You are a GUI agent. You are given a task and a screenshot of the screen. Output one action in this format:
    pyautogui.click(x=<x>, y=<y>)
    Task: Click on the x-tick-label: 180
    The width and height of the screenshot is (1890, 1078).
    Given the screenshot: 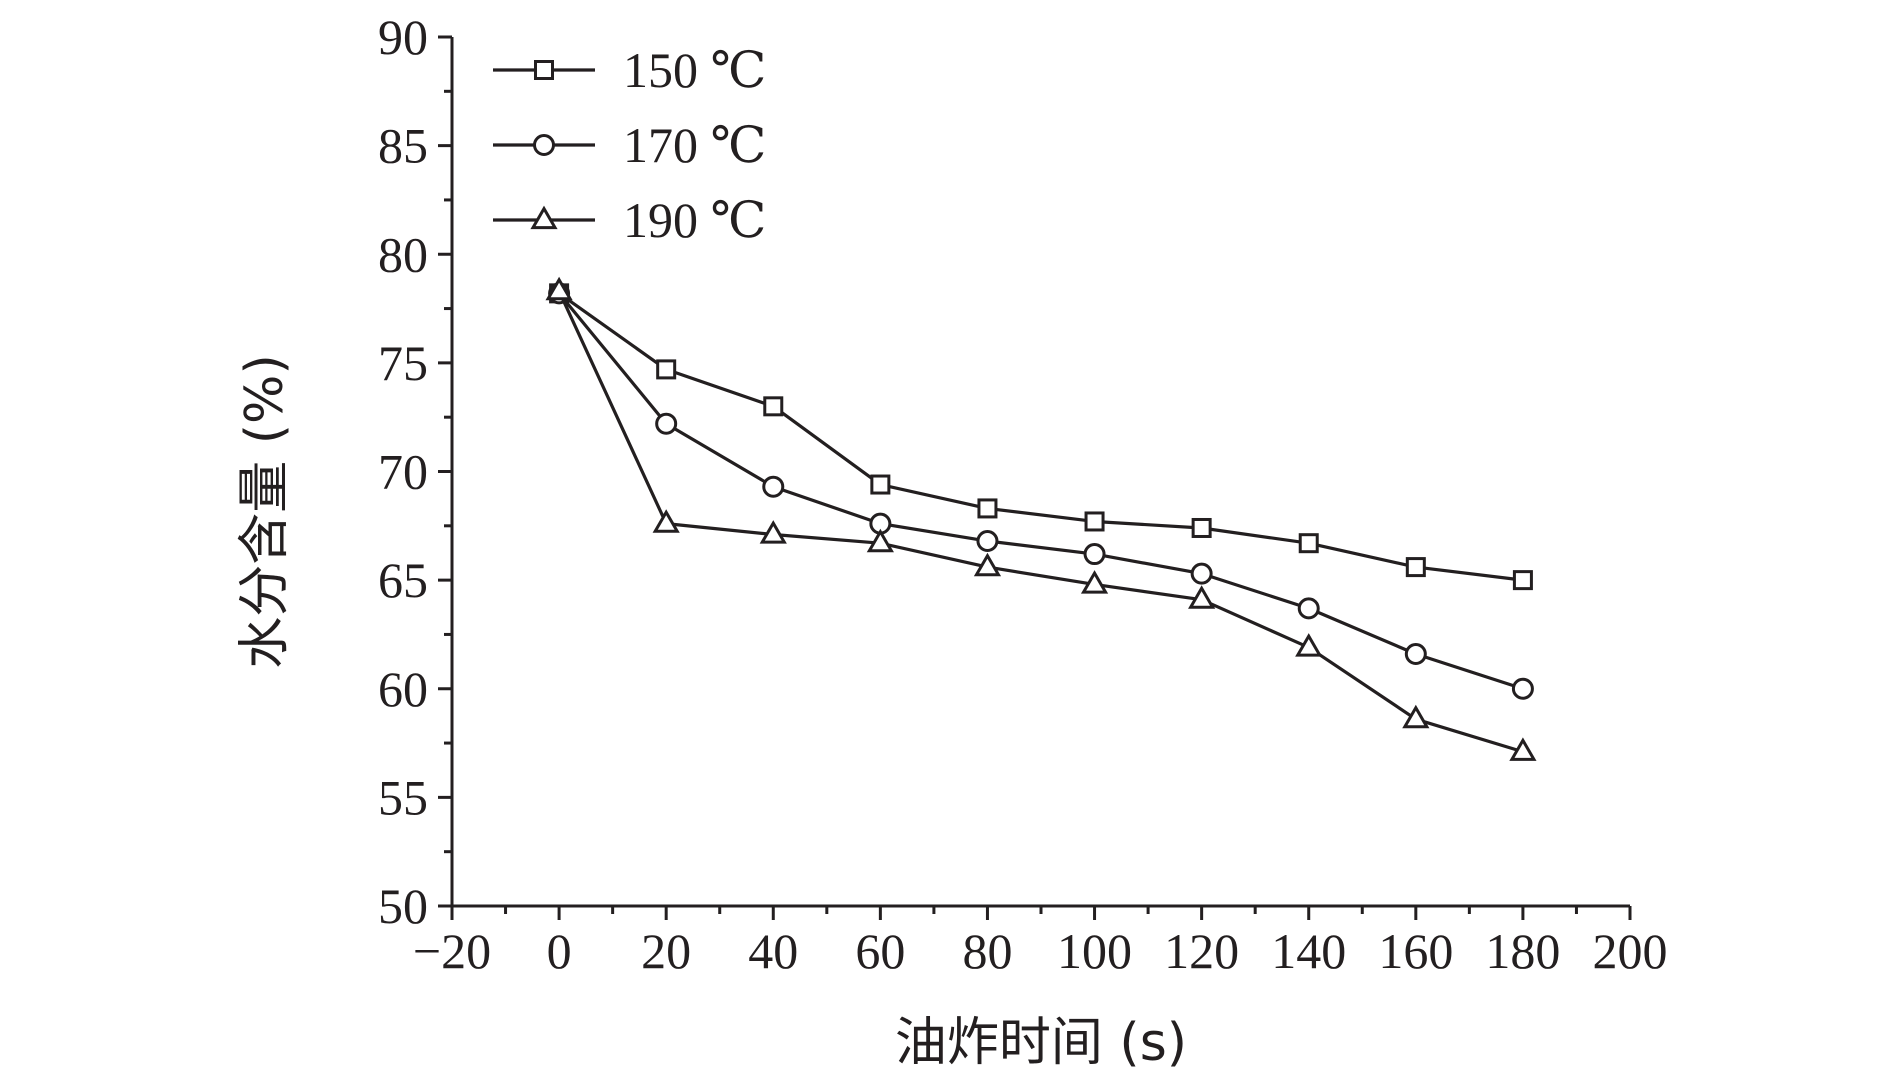 What is the action you would take?
    pyautogui.click(x=1522, y=951)
    